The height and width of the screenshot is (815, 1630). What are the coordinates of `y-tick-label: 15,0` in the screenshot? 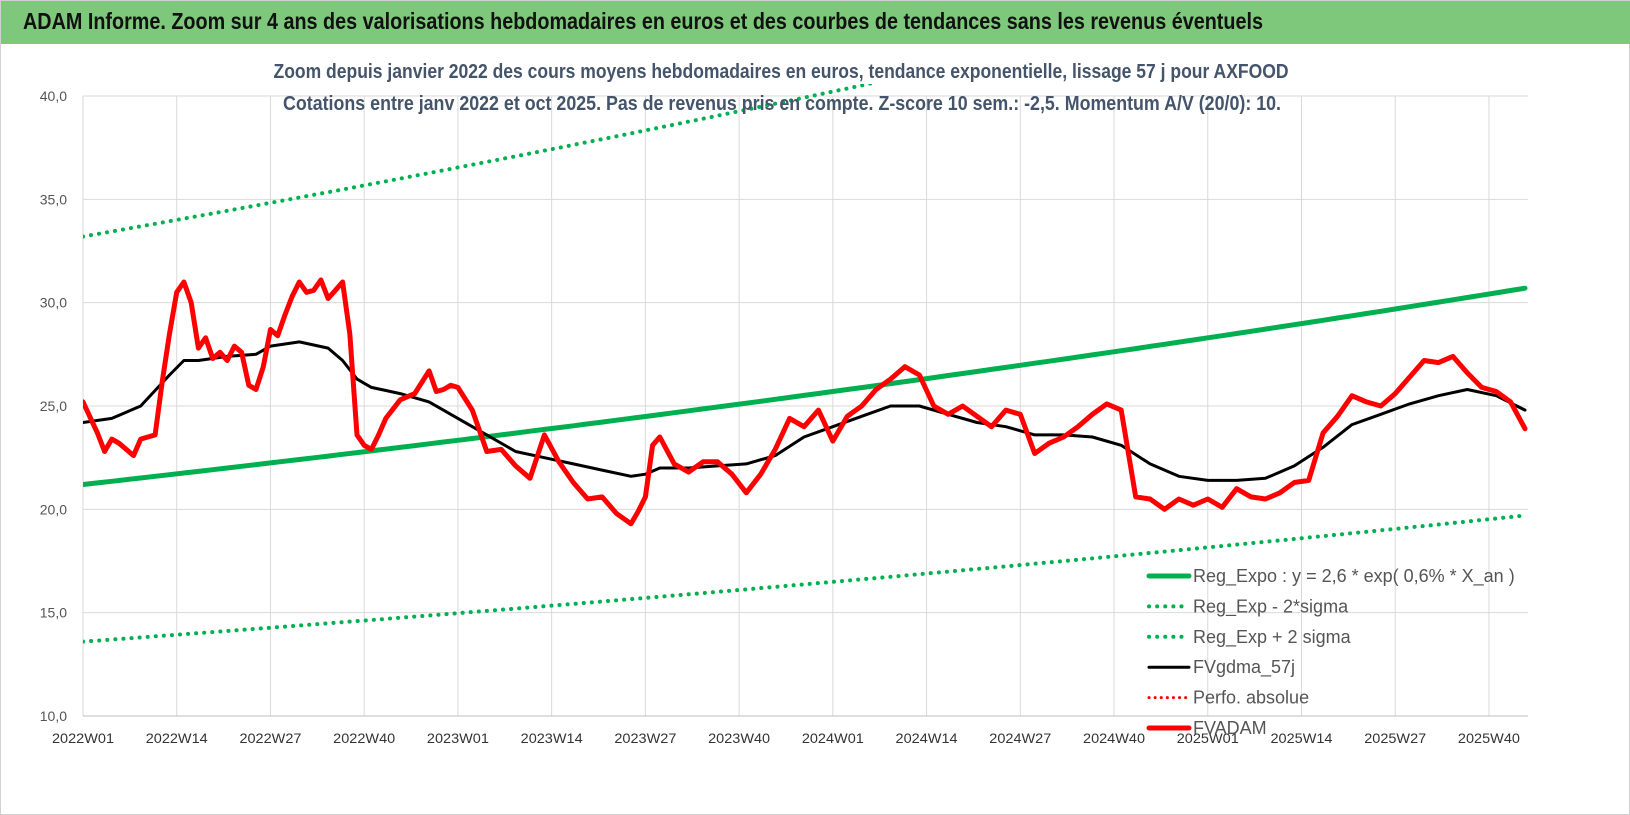 It's located at (53, 613).